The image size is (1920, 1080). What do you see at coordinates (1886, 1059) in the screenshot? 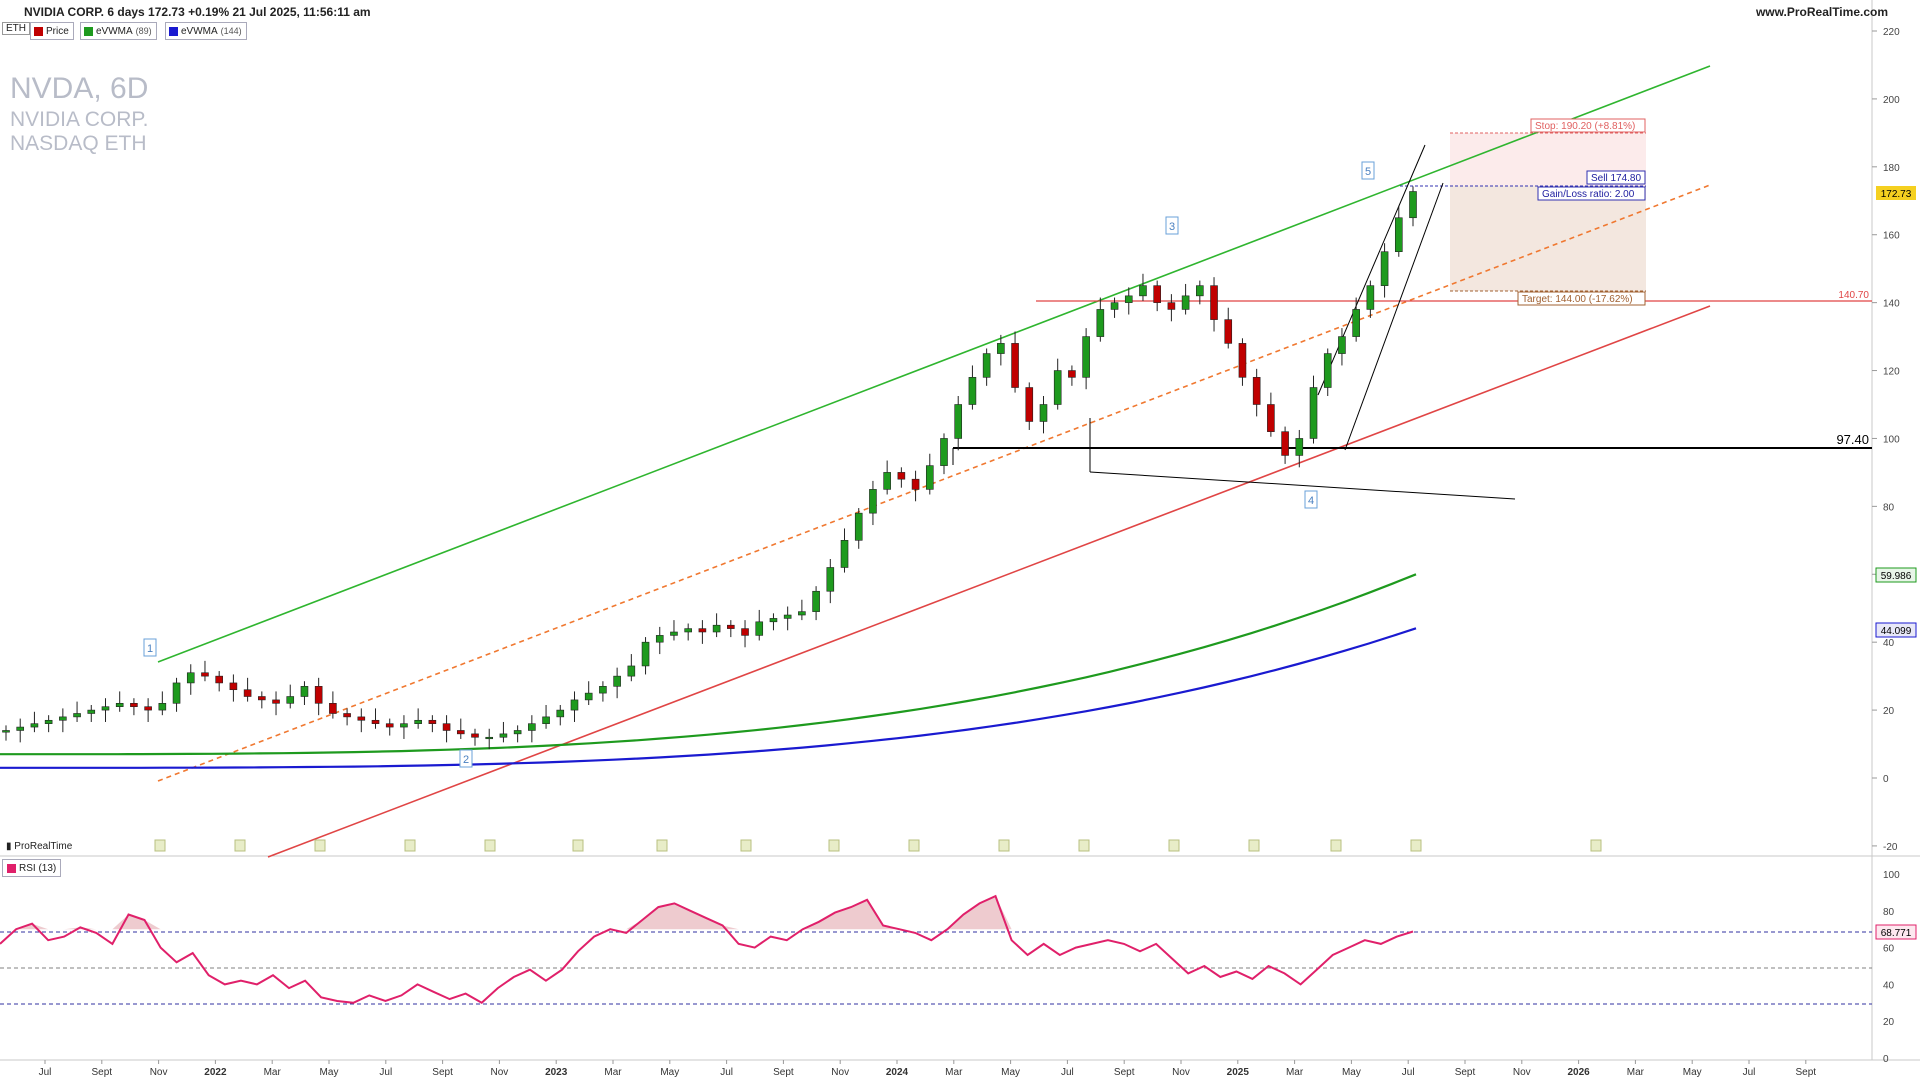
I see `rsi-tick-label: 0` at bounding box center [1886, 1059].